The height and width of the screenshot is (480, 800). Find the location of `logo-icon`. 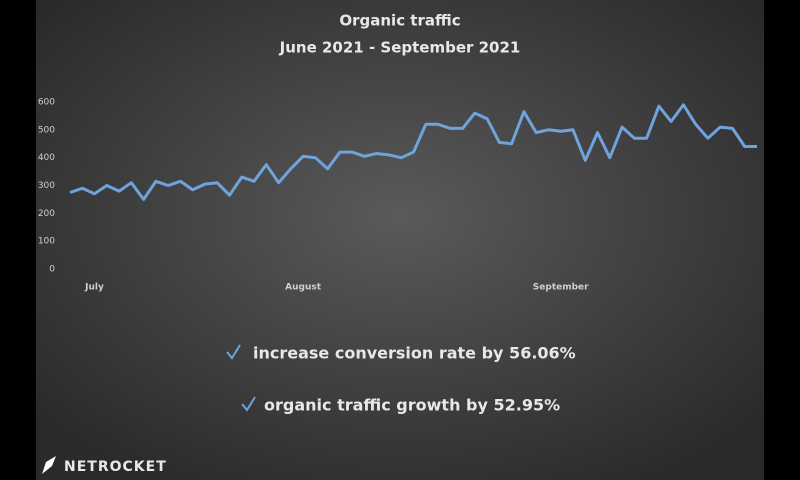

logo-icon is located at coordinates (49, 465).